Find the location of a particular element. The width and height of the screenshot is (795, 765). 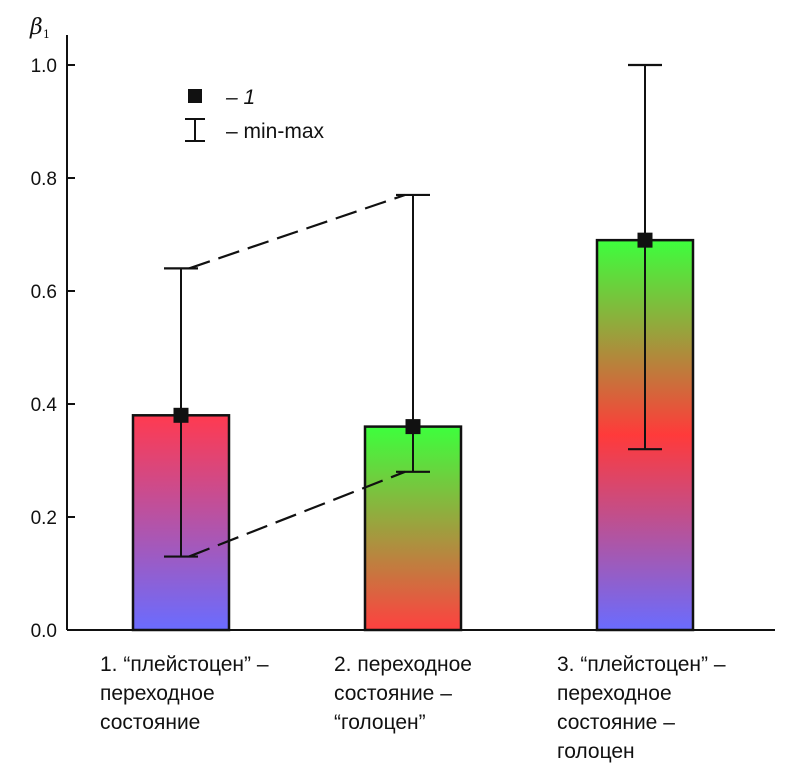

legend-errorbar-marker is located at coordinates (195, 130).